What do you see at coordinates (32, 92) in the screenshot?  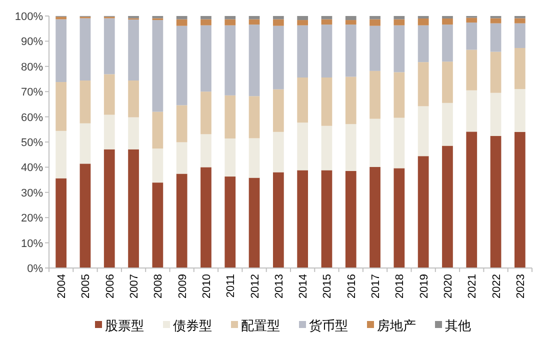 I see `y-tick-label: 70%` at bounding box center [32, 92].